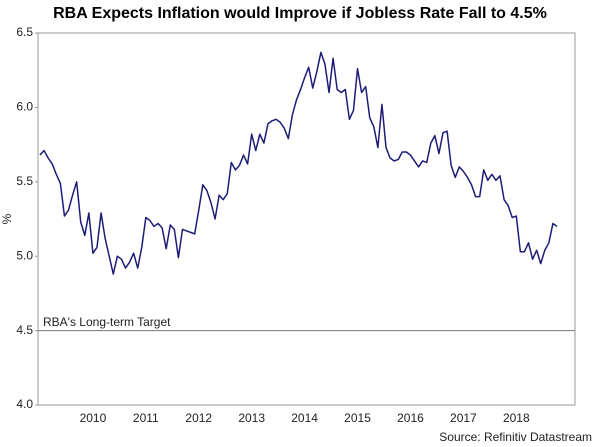 This screenshot has height=447, width=600. I want to click on x-tick-label: 2012, so click(198, 418).